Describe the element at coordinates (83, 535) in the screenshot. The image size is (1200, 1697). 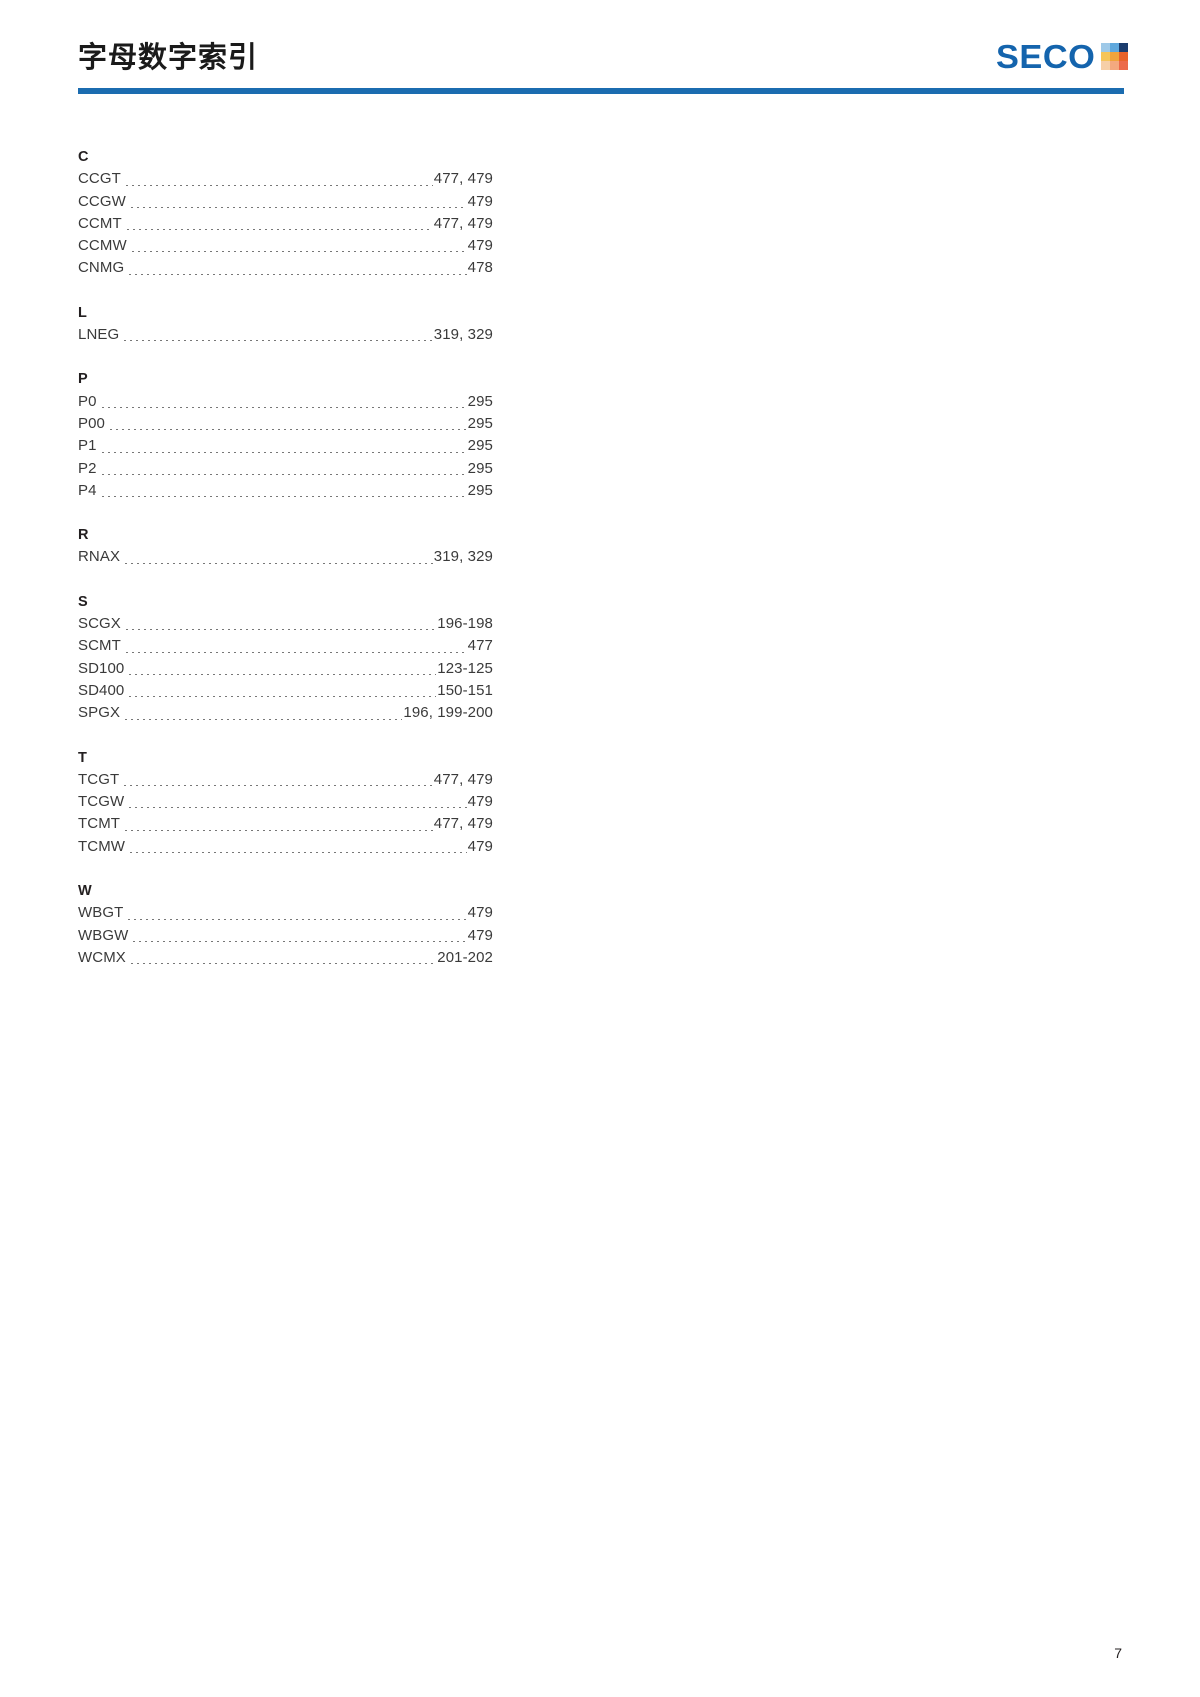
I see `index-section-letter: R` at that location.